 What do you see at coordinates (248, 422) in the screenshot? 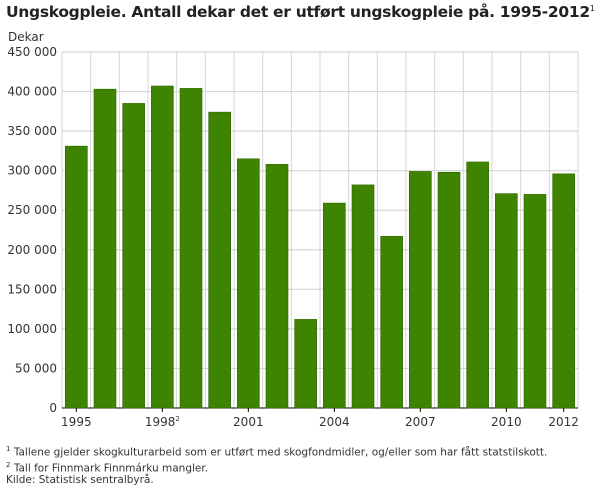
I see `x-tick-label: 2001` at bounding box center [248, 422].